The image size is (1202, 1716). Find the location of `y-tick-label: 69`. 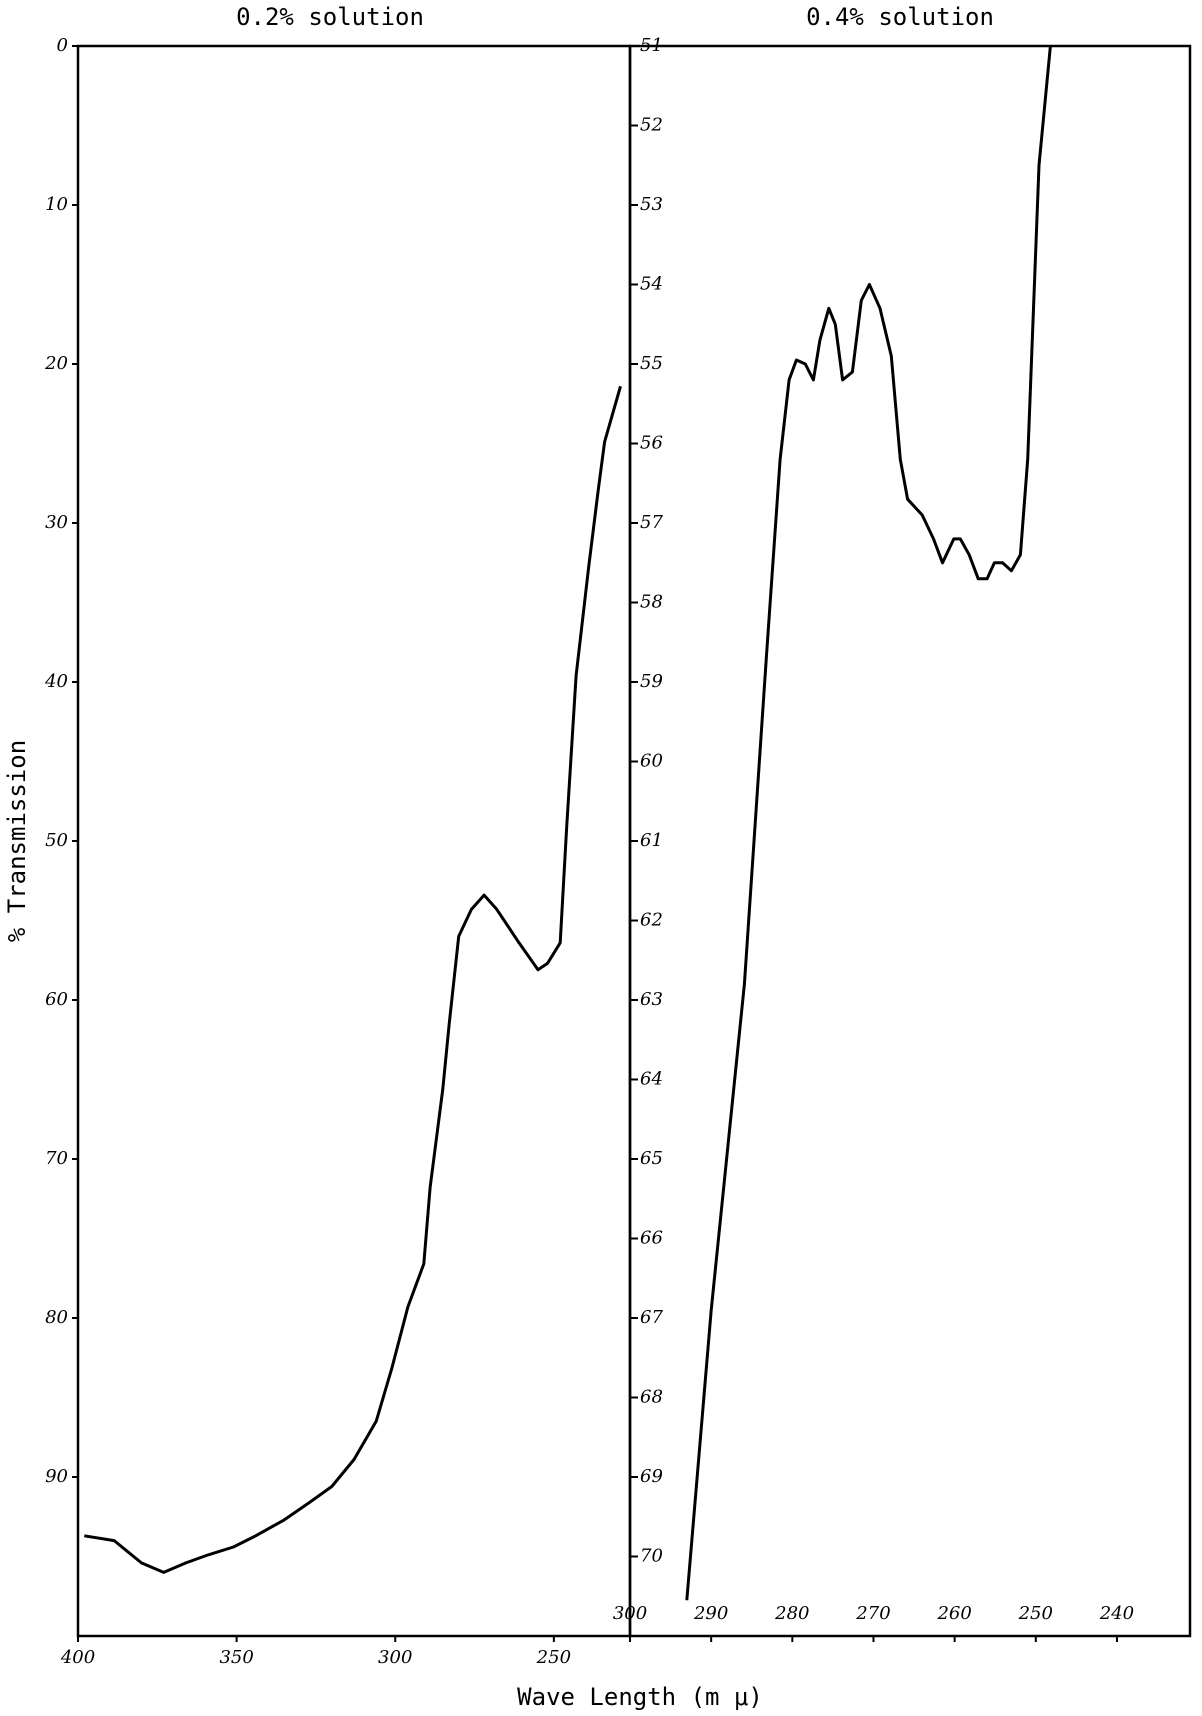

y-tick-label: 69 is located at coordinates (651, 1476).